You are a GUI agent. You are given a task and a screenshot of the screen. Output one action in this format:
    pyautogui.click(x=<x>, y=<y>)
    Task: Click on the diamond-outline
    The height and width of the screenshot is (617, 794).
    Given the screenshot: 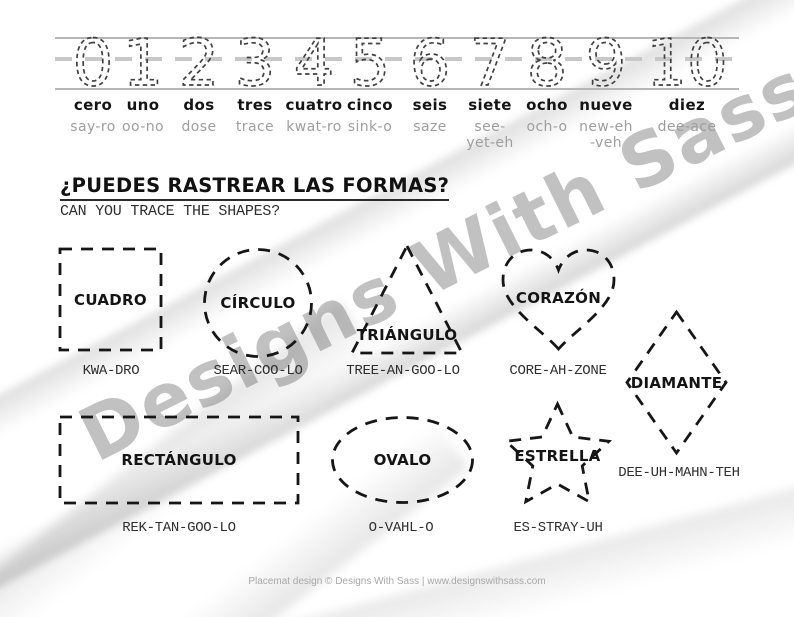 What is the action you would take?
    pyautogui.click(x=676, y=382)
    